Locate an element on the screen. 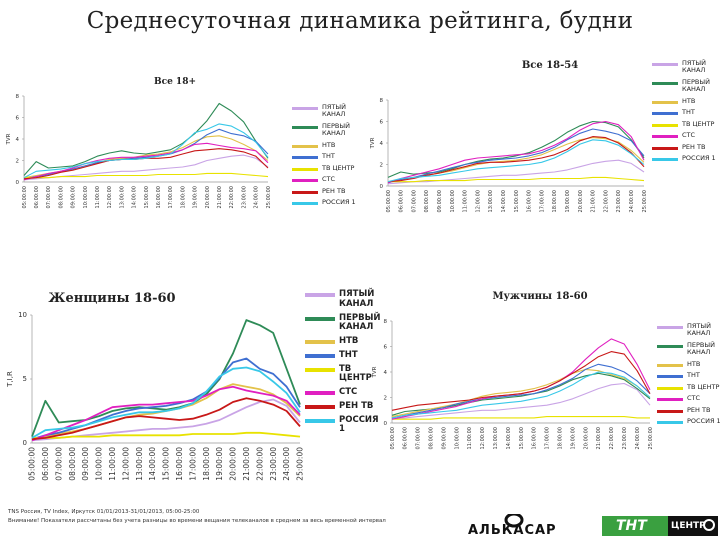 The width and height of the screenshot is (720, 540). y-tick-label: 8 is located at coordinates (18, 97).